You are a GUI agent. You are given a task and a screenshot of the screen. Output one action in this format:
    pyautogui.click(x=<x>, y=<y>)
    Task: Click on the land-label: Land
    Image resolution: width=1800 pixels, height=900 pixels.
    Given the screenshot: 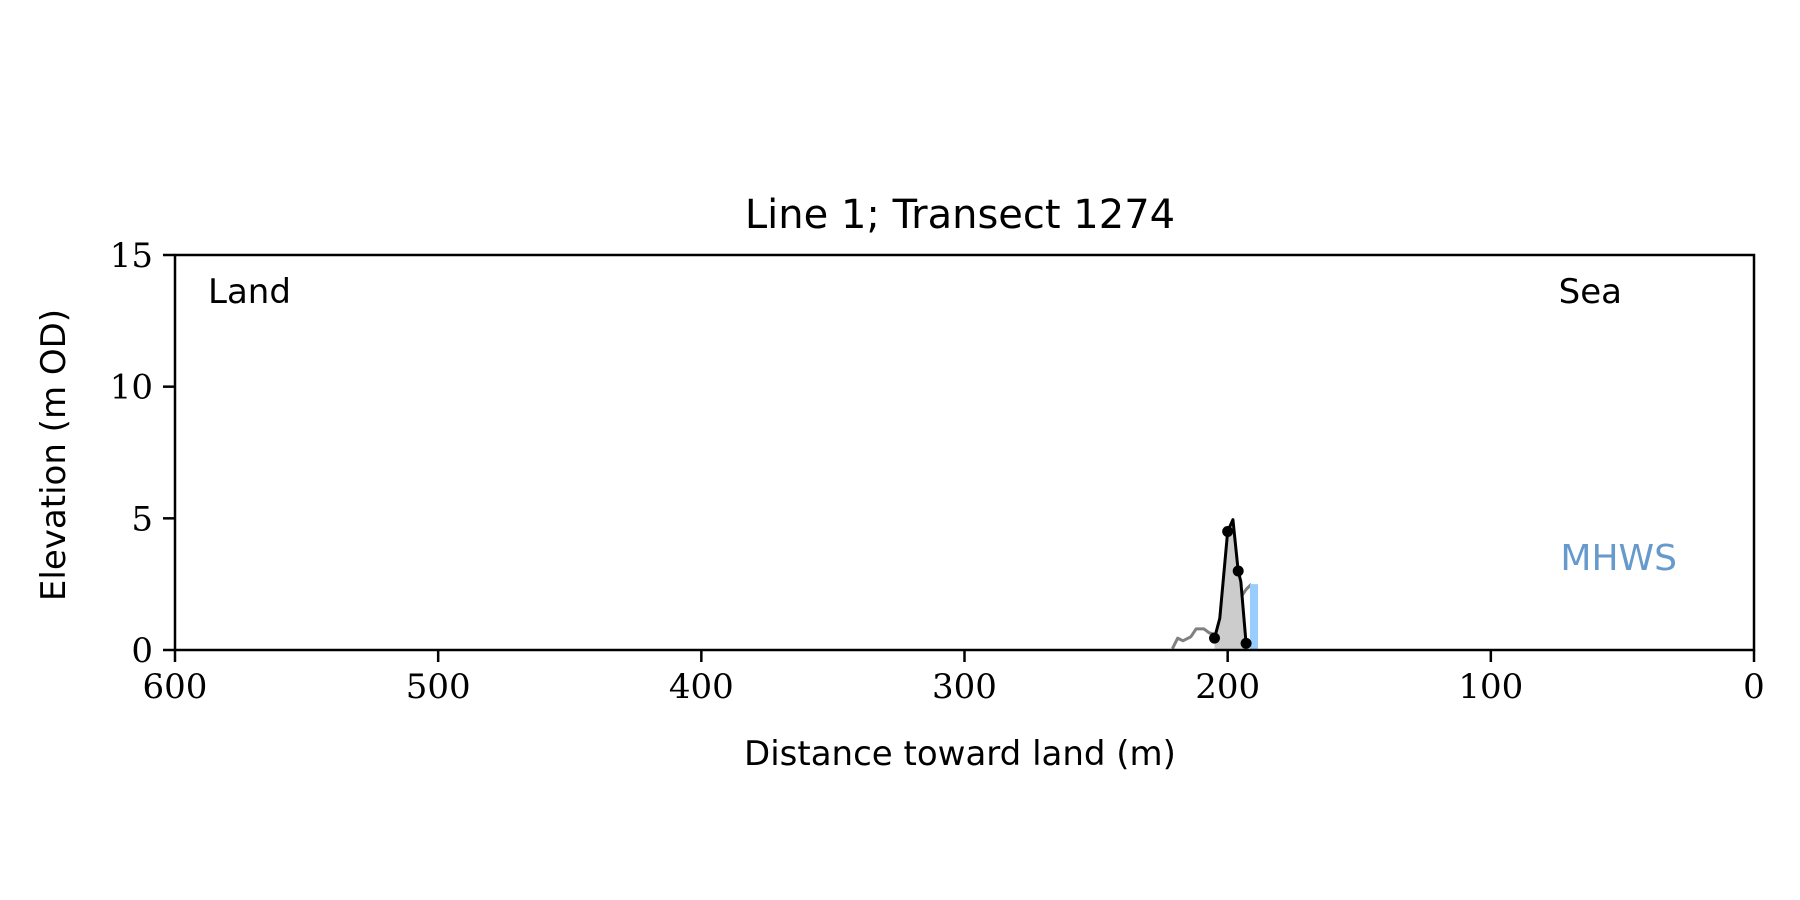 What is the action you would take?
    pyautogui.click(x=249, y=292)
    